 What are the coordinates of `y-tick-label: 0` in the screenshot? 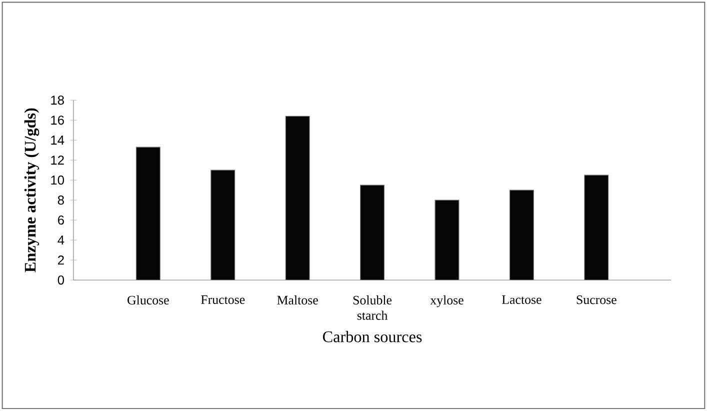 It's located at (61, 280).